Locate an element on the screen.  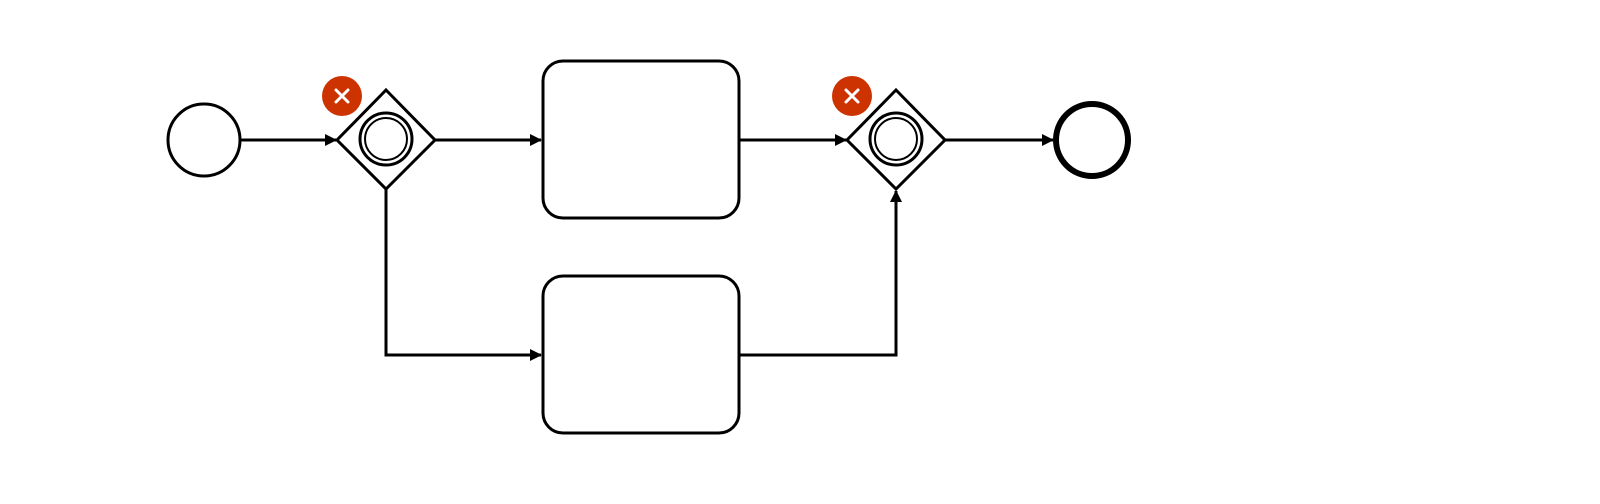
error-marker-join is located at coordinates (852, 96).